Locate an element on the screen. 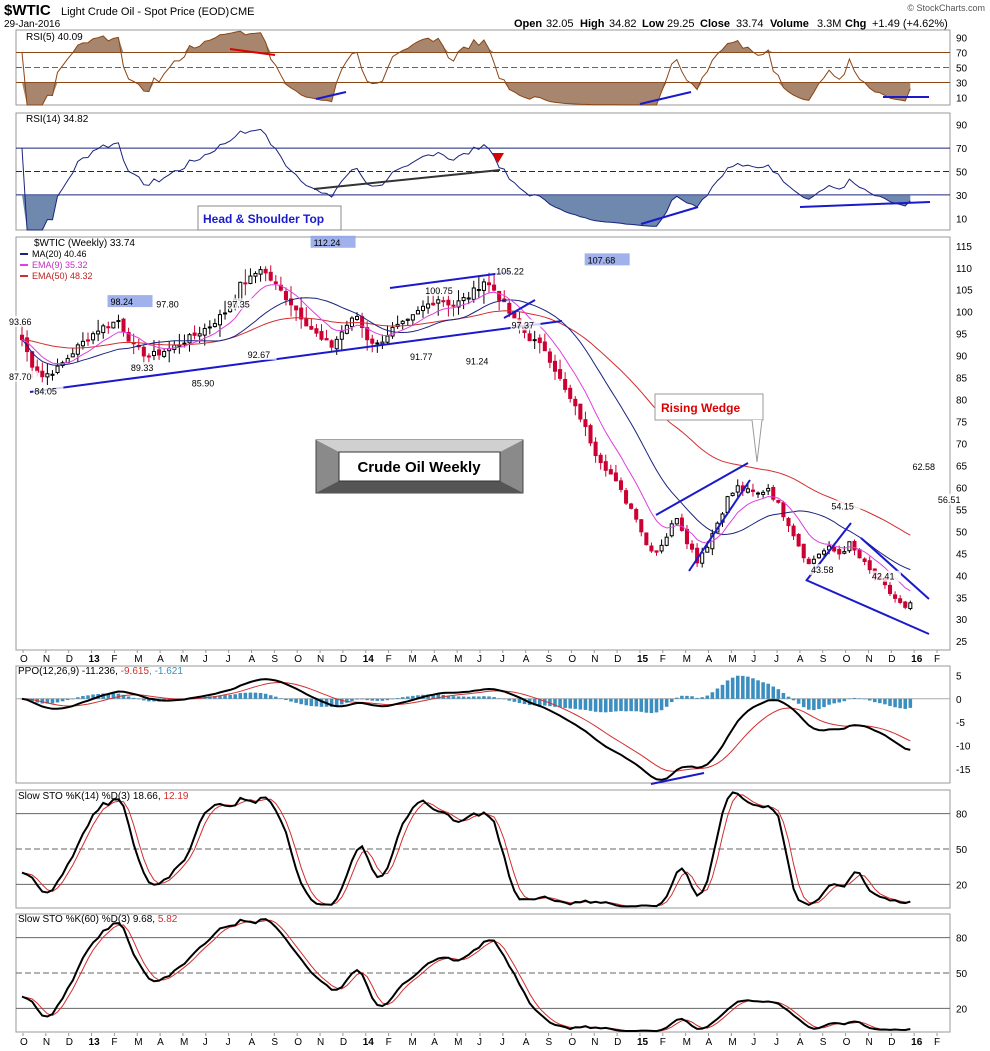 This screenshot has width=990, height=1051. rsi14-ytick: 30 is located at coordinates (962, 196).